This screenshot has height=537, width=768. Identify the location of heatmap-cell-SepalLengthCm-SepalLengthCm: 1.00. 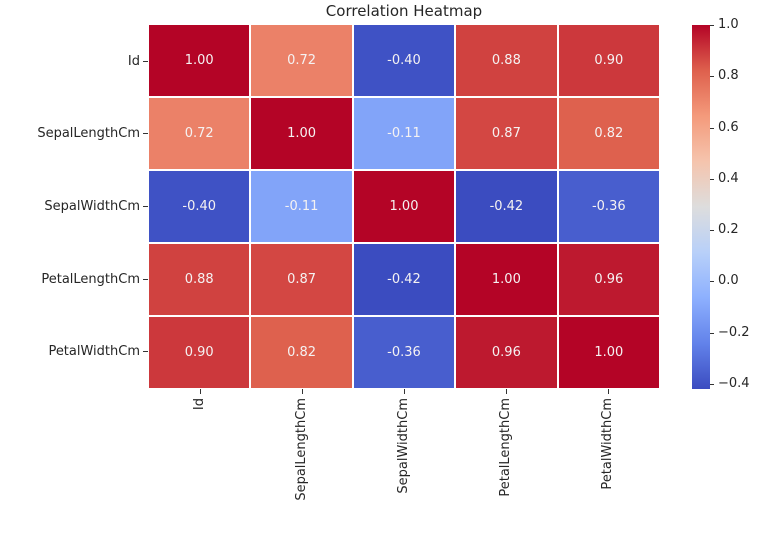
(301, 133).